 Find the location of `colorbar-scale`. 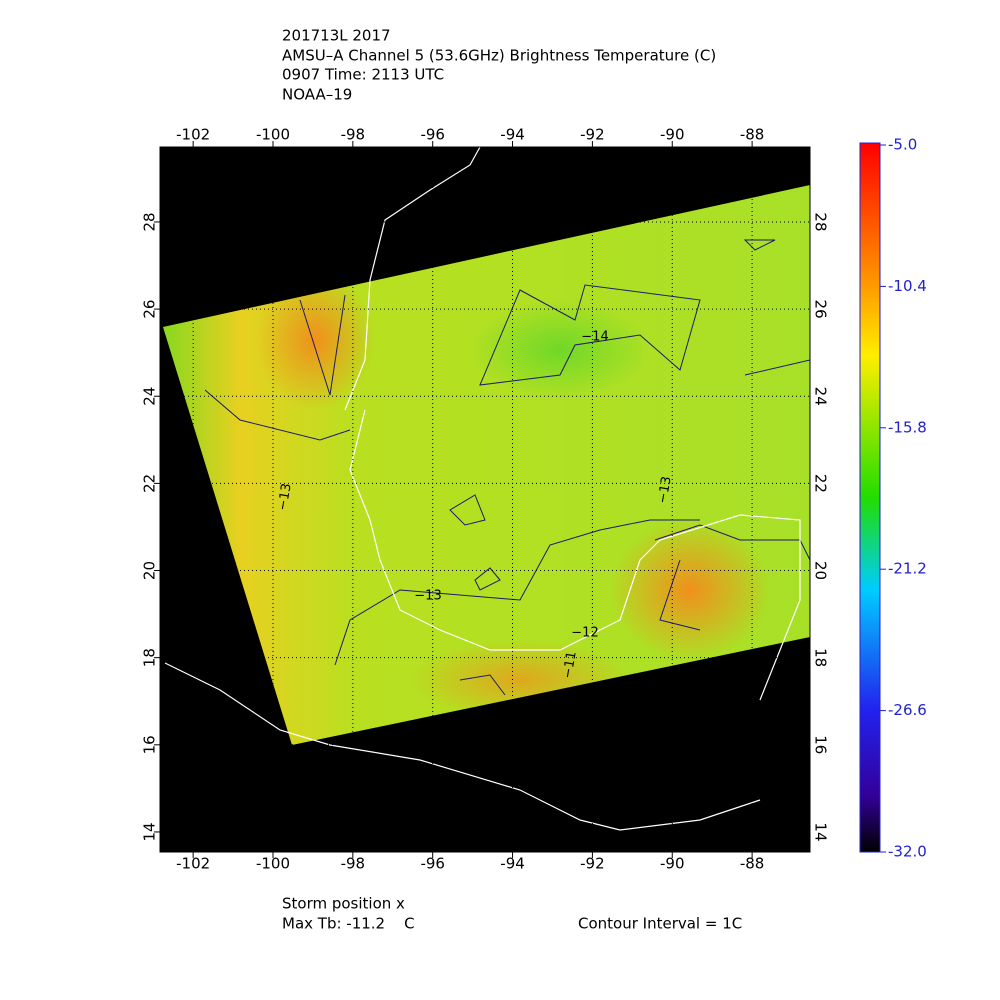

colorbar-scale is located at coordinates (870, 497).